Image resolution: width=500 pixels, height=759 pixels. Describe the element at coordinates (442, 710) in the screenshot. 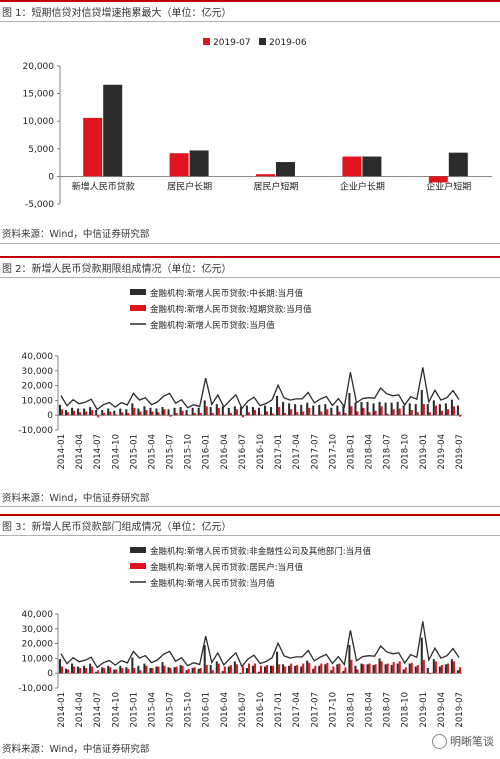

I see `x-tick-label: 2019-04` at that location.